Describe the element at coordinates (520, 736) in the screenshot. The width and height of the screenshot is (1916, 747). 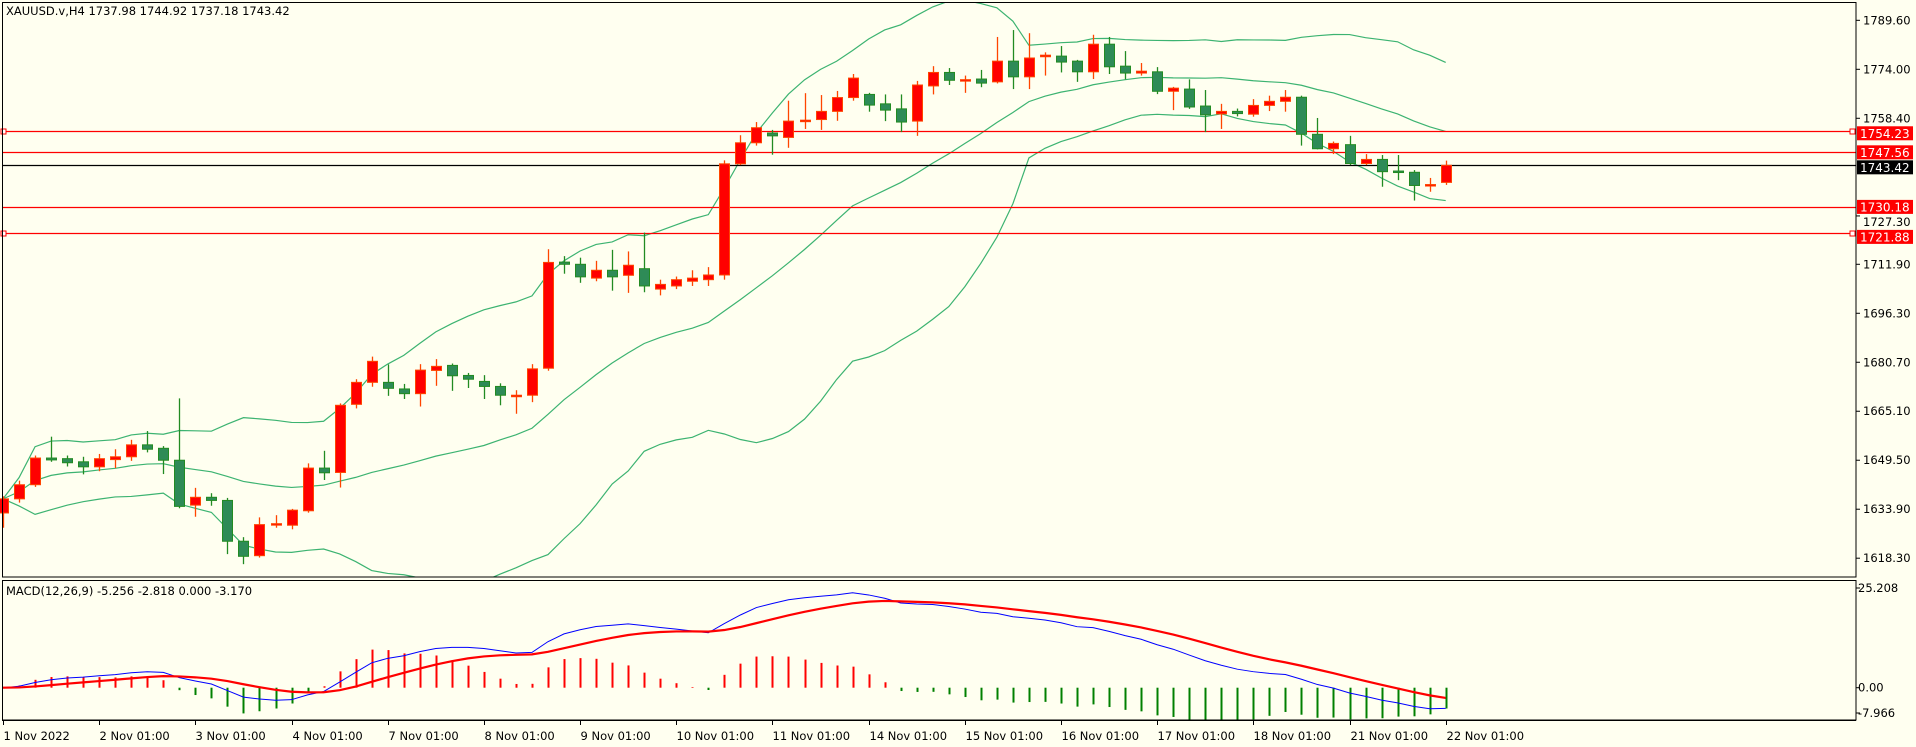
I see `time-tick-label: 8 Nov 01:00` at that location.